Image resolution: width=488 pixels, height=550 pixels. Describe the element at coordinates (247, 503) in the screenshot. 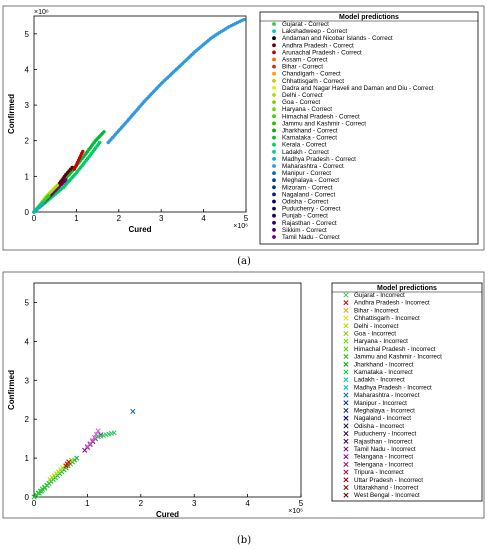

I see `x-tick-label: 4` at that location.